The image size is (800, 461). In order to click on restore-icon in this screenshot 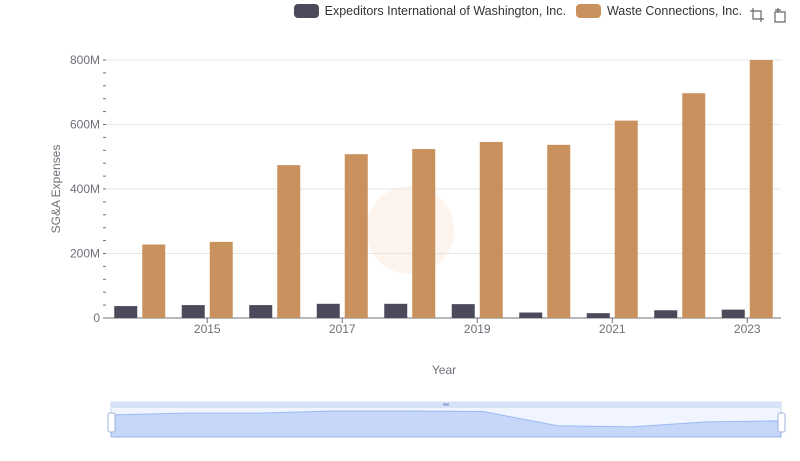, I will do `click(781, 15)`.